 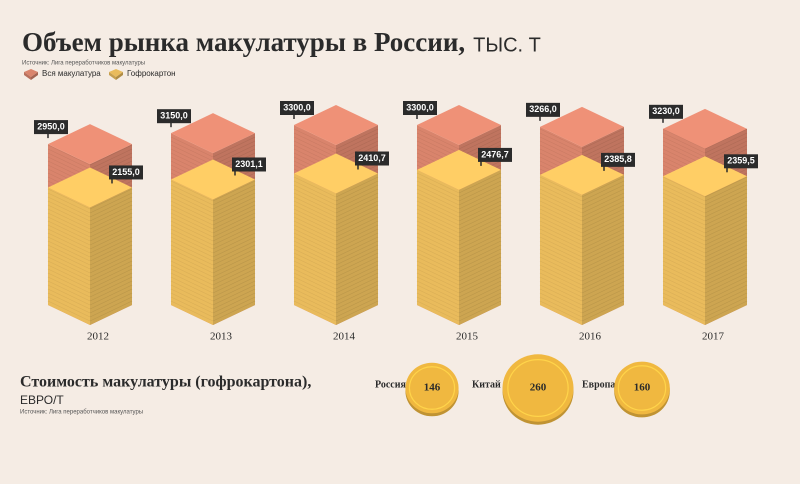 I want to click on bar-right-face, so click(x=357, y=249).